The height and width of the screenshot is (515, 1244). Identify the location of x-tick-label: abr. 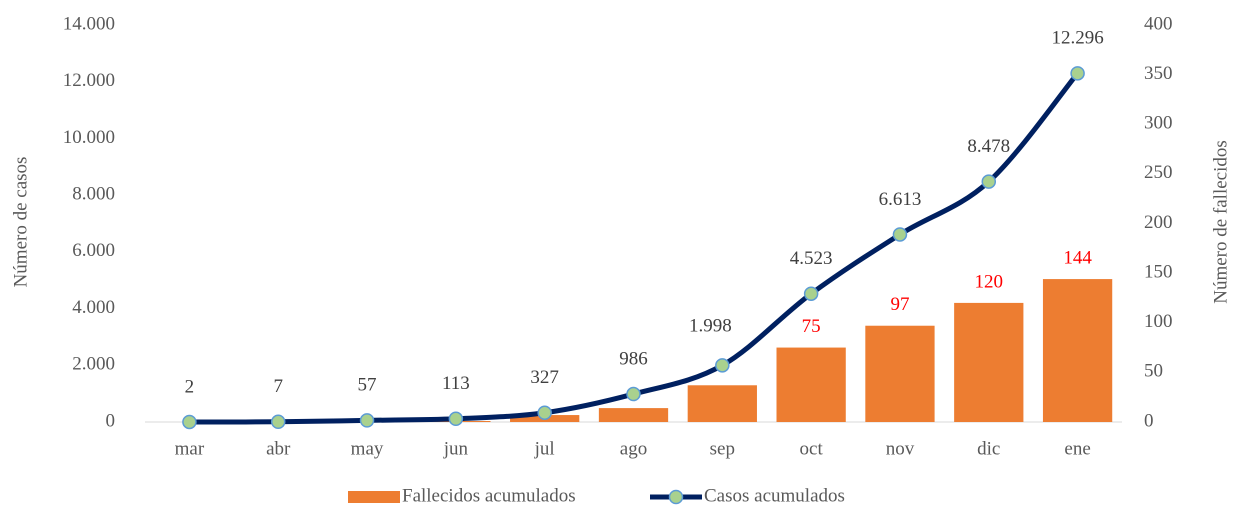
(278, 448).